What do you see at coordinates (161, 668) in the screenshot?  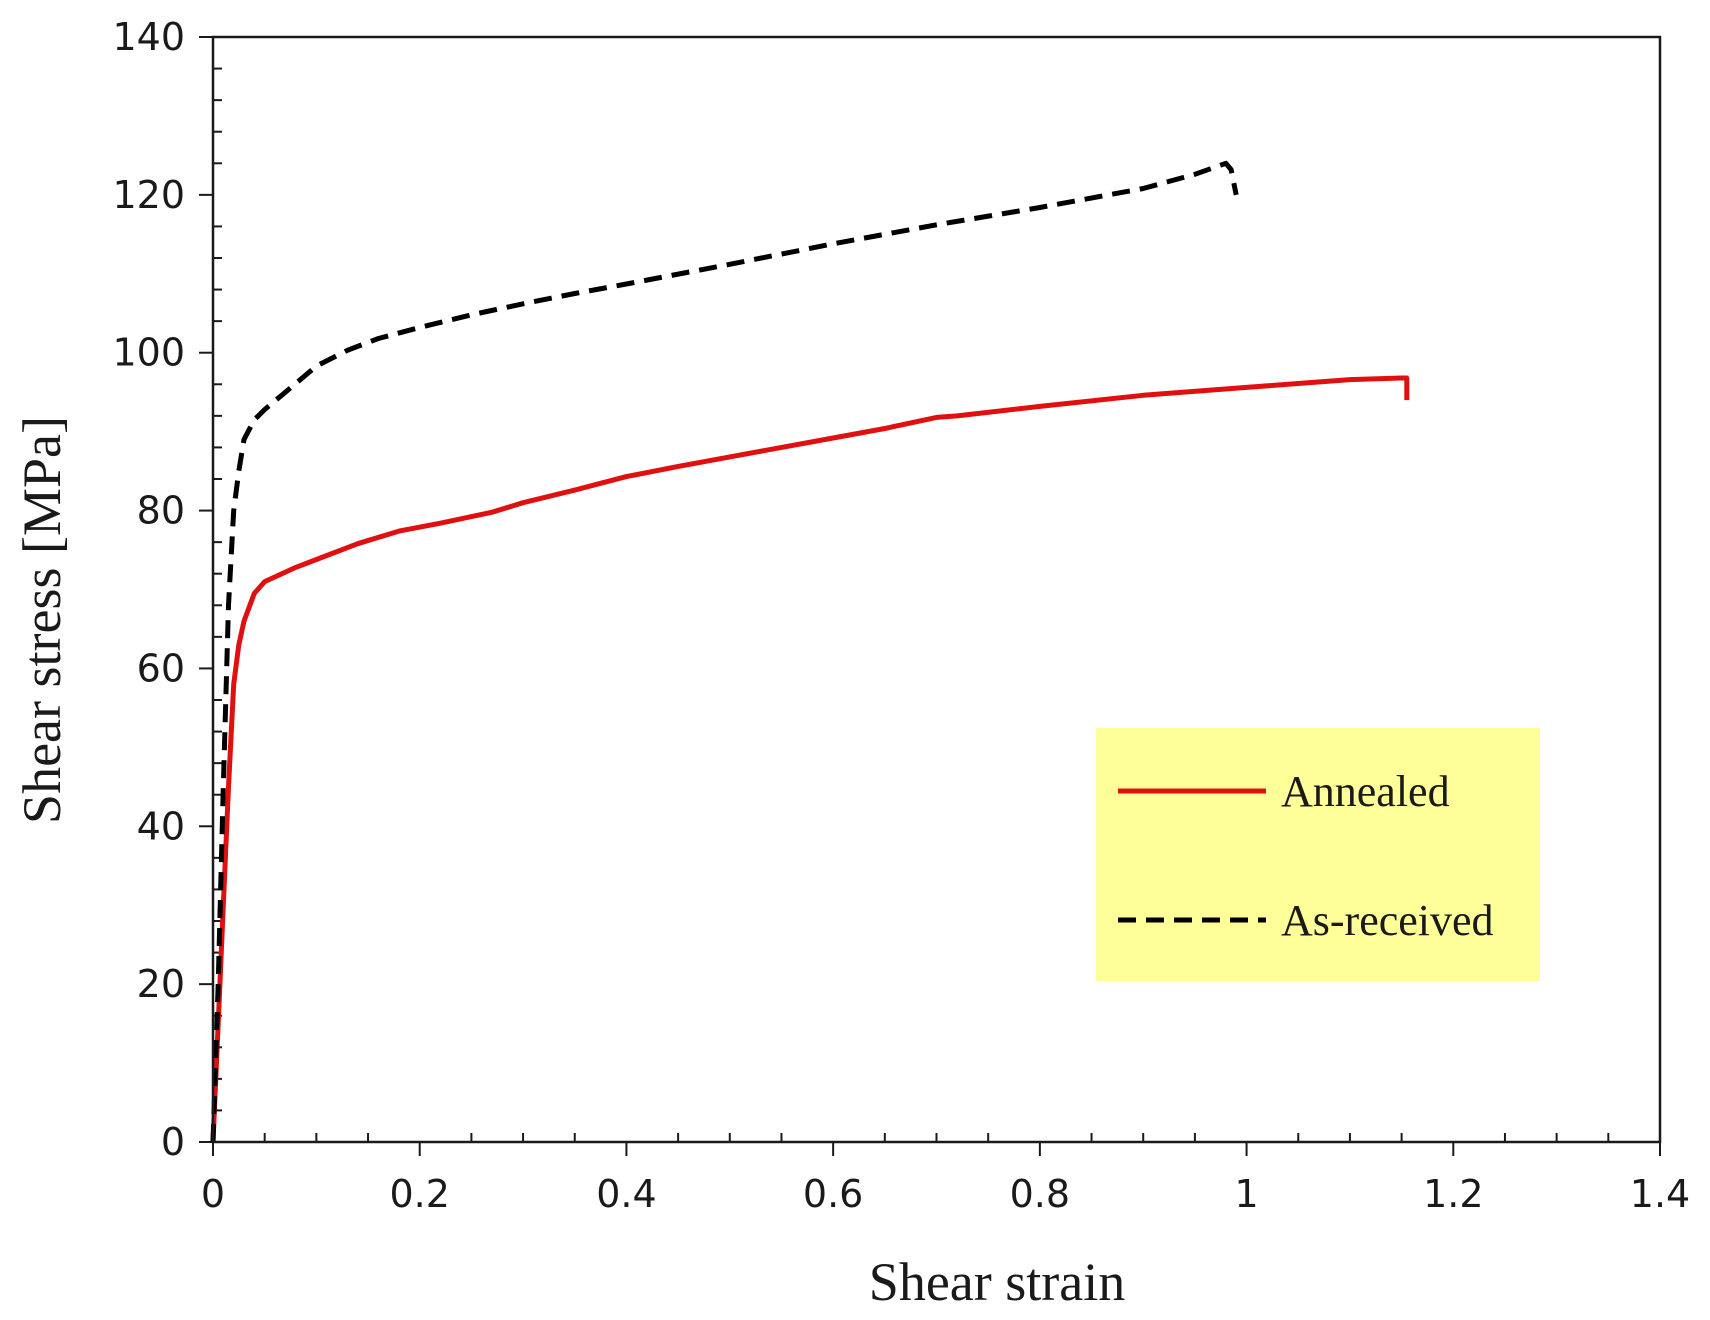 I see `y-tick-label: 60` at bounding box center [161, 668].